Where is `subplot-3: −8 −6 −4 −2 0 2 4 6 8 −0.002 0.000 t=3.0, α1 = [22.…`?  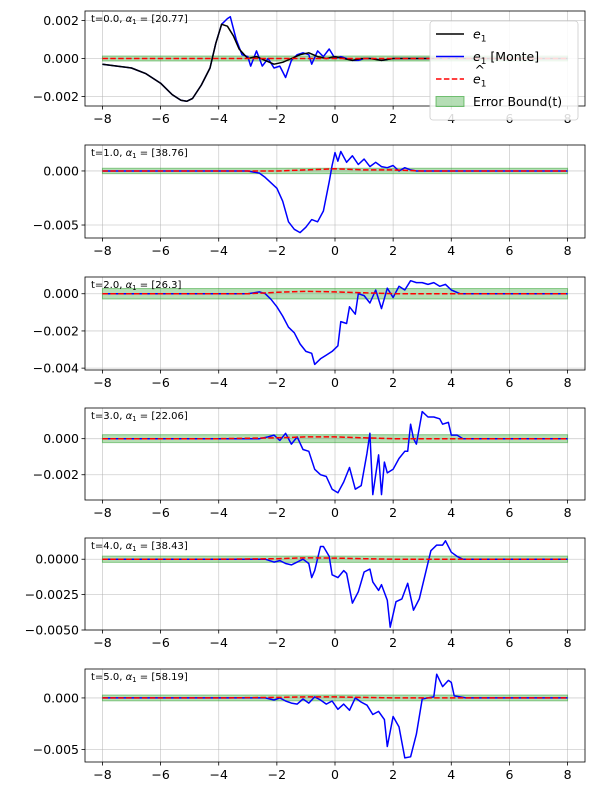
subplot-3: −8 −6 −4 −2 0 2 4 6 8 −0.002 0.000 t=3.0, α1 = [22.… is located at coordinates (309, 463).